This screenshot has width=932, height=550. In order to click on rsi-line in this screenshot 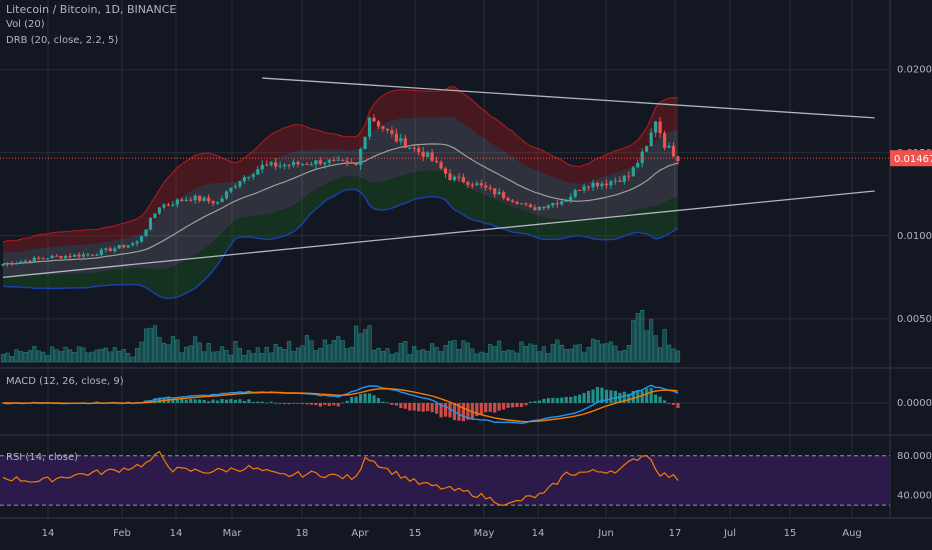, I will do `click(340, 478)`.